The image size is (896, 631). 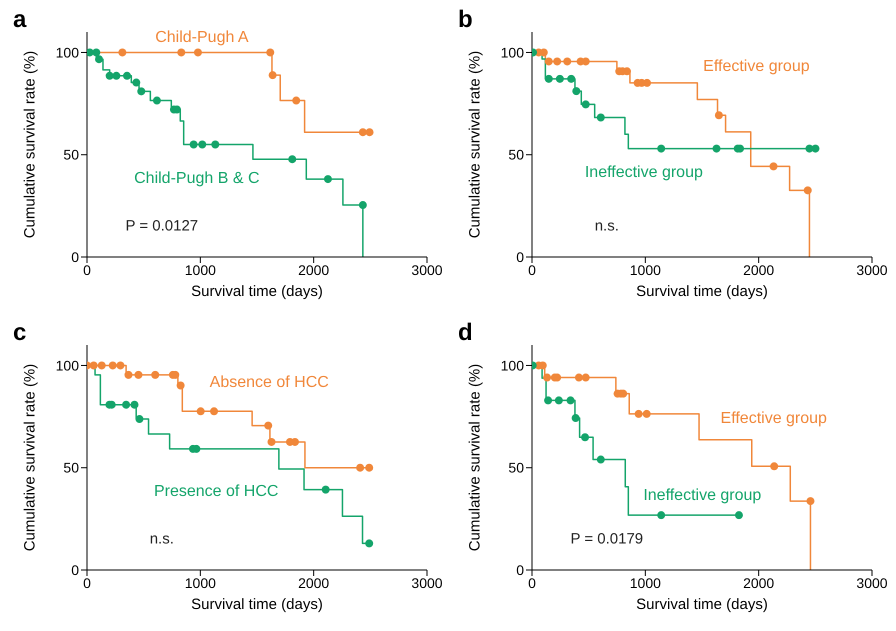 I want to click on annotation: P = 0.0179, so click(x=607, y=538).